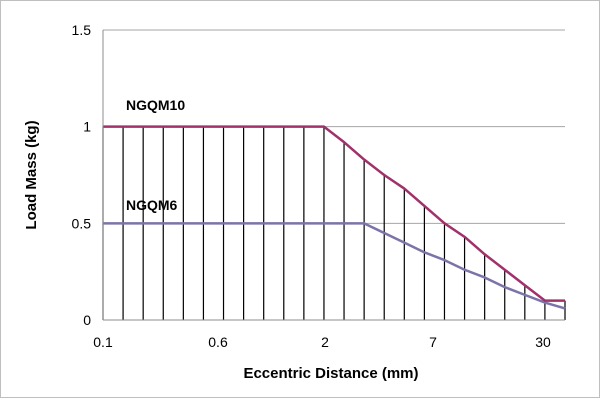  I want to click on x-tick-label-2: 2, so click(325, 342).